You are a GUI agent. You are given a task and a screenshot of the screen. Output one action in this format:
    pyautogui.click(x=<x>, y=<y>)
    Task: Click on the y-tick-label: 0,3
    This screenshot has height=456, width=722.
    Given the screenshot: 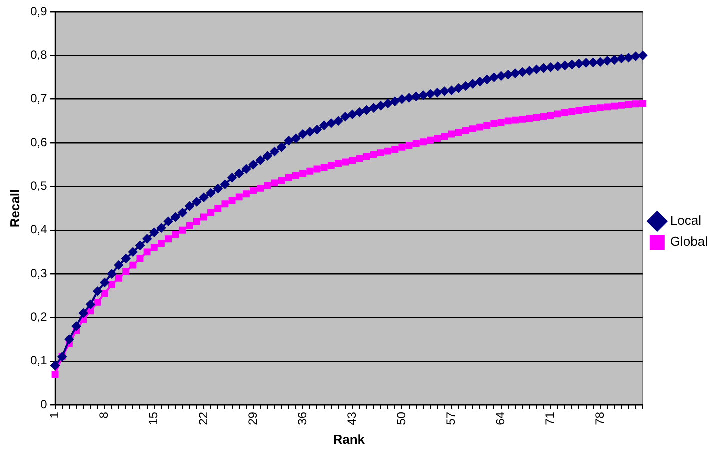 What is the action you would take?
    pyautogui.click(x=39, y=273)
    